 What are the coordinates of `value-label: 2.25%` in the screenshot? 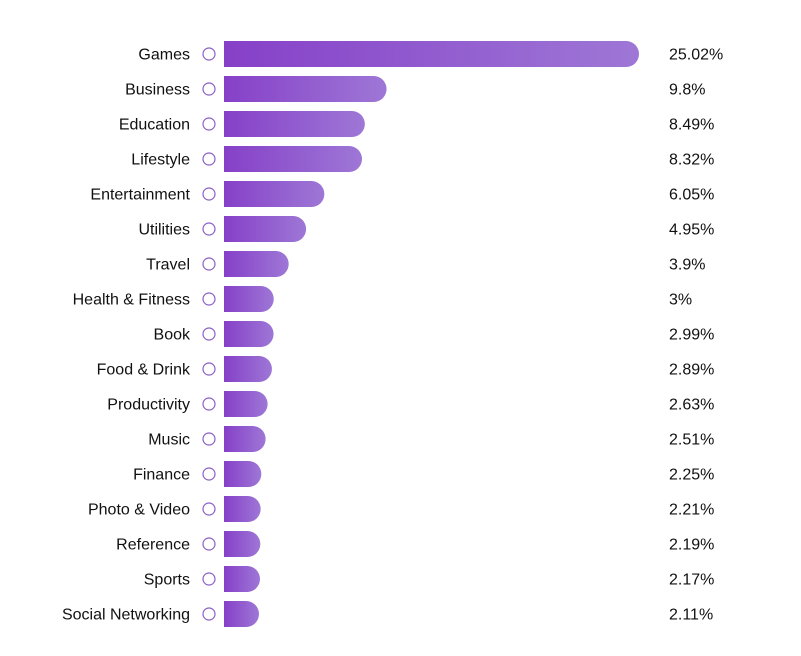 It's located at (691, 475).